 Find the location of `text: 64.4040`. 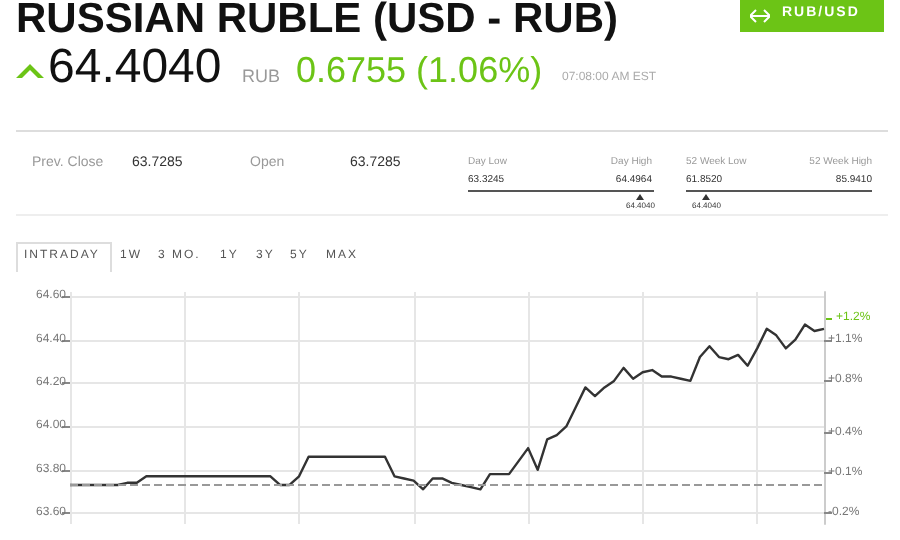

text: 64.4040 is located at coordinates (135, 68).